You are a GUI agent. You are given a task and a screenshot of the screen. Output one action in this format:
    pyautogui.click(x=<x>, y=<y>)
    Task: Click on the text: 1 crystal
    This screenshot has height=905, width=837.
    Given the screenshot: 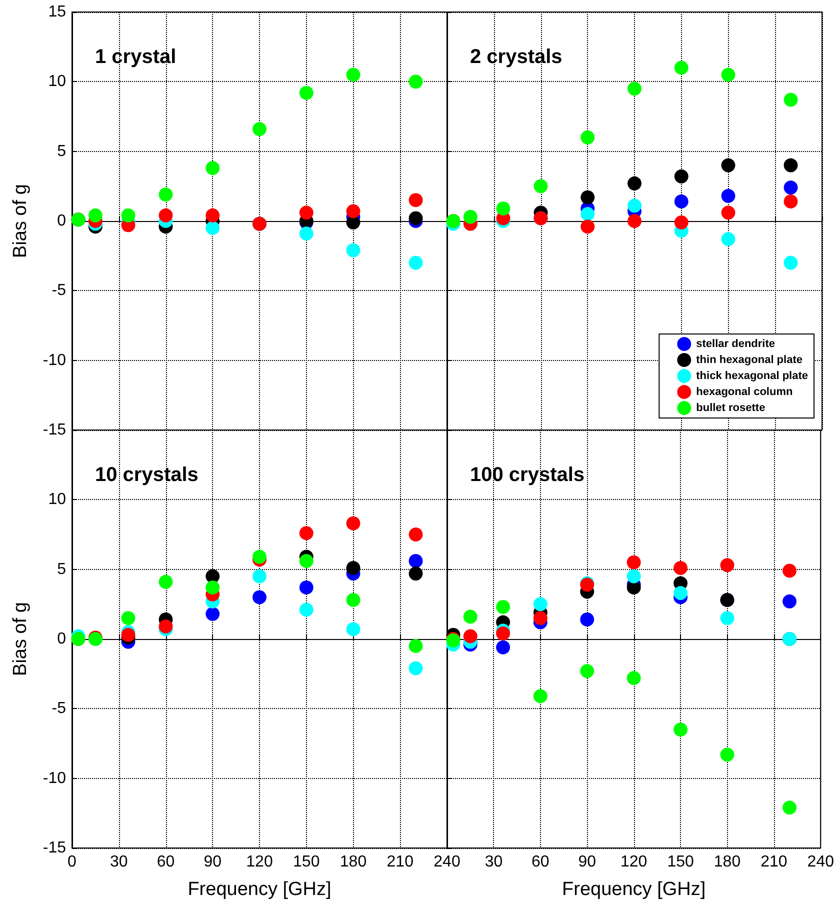 What is the action you would take?
    pyautogui.click(x=135, y=57)
    